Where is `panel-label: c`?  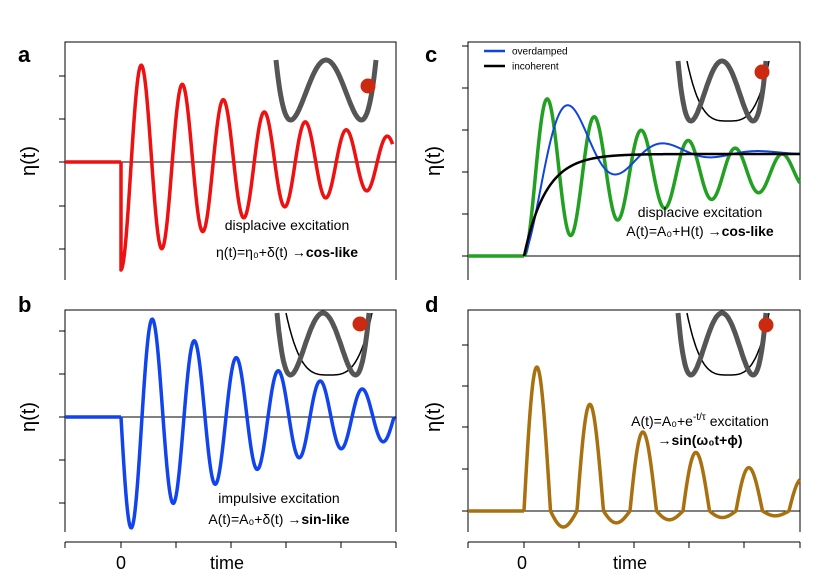
panel-label: c is located at coordinates (431, 54).